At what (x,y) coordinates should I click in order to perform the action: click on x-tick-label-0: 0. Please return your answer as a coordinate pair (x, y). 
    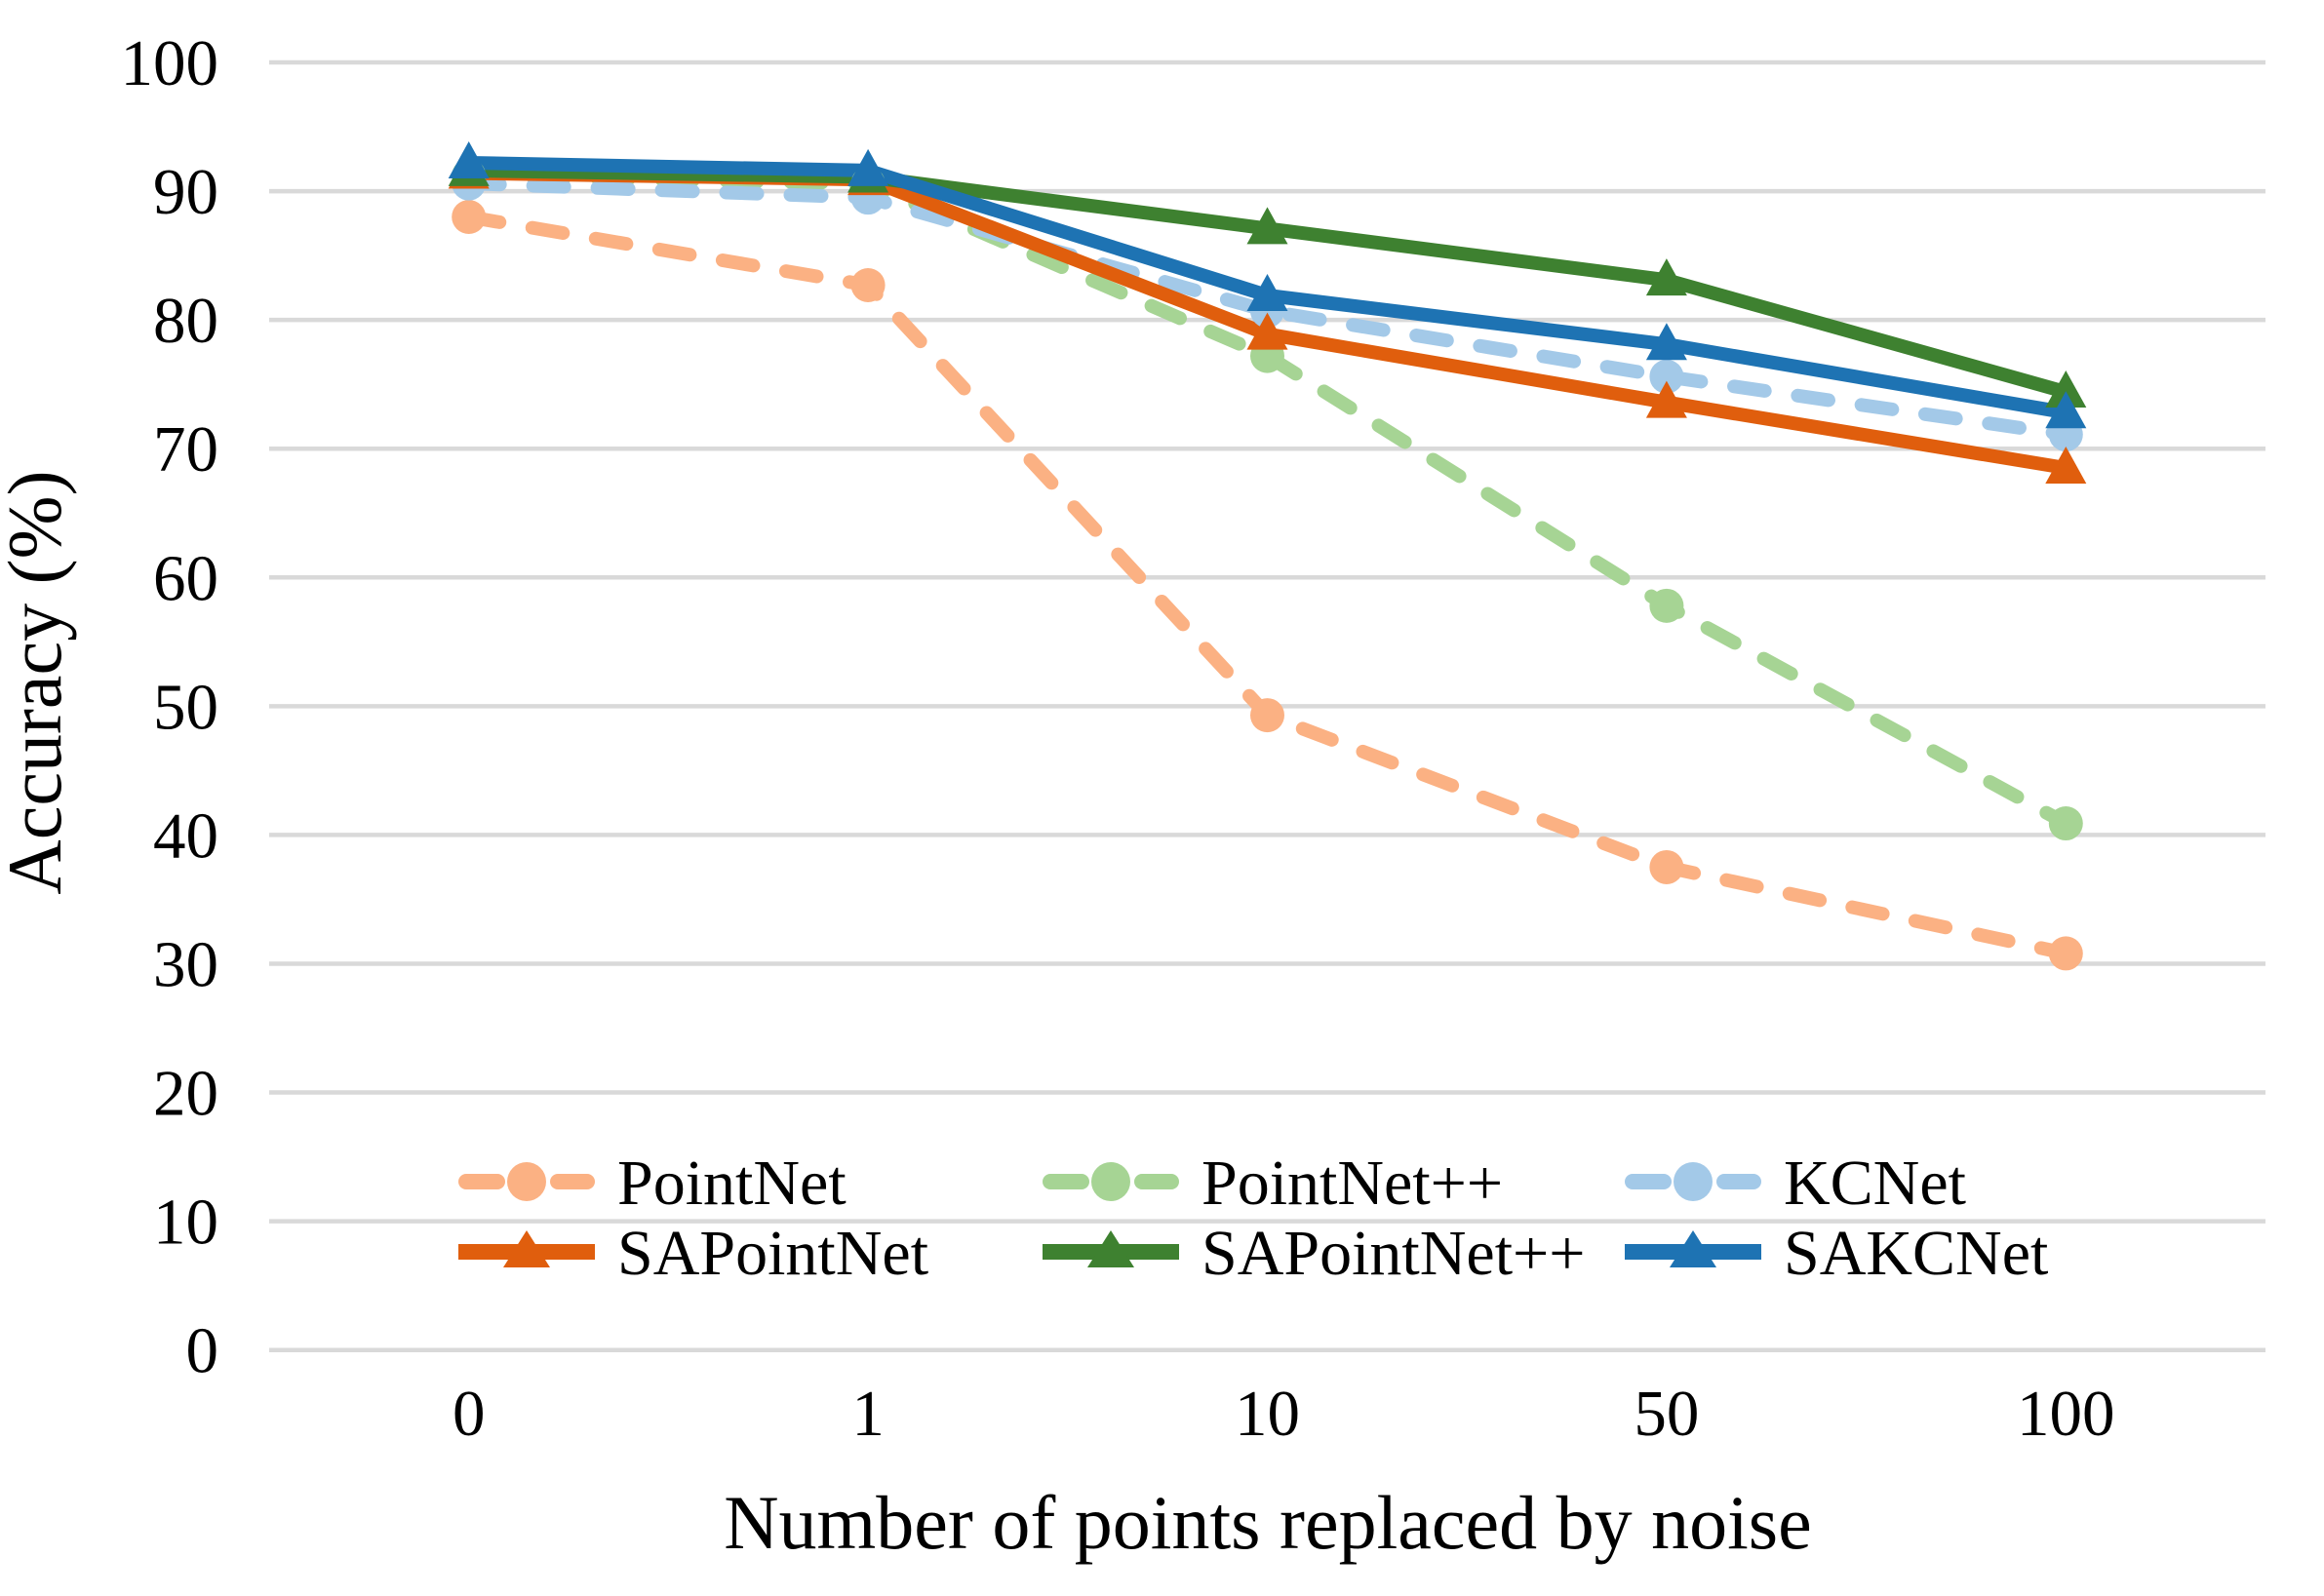
    Looking at the image, I should click on (469, 1414).